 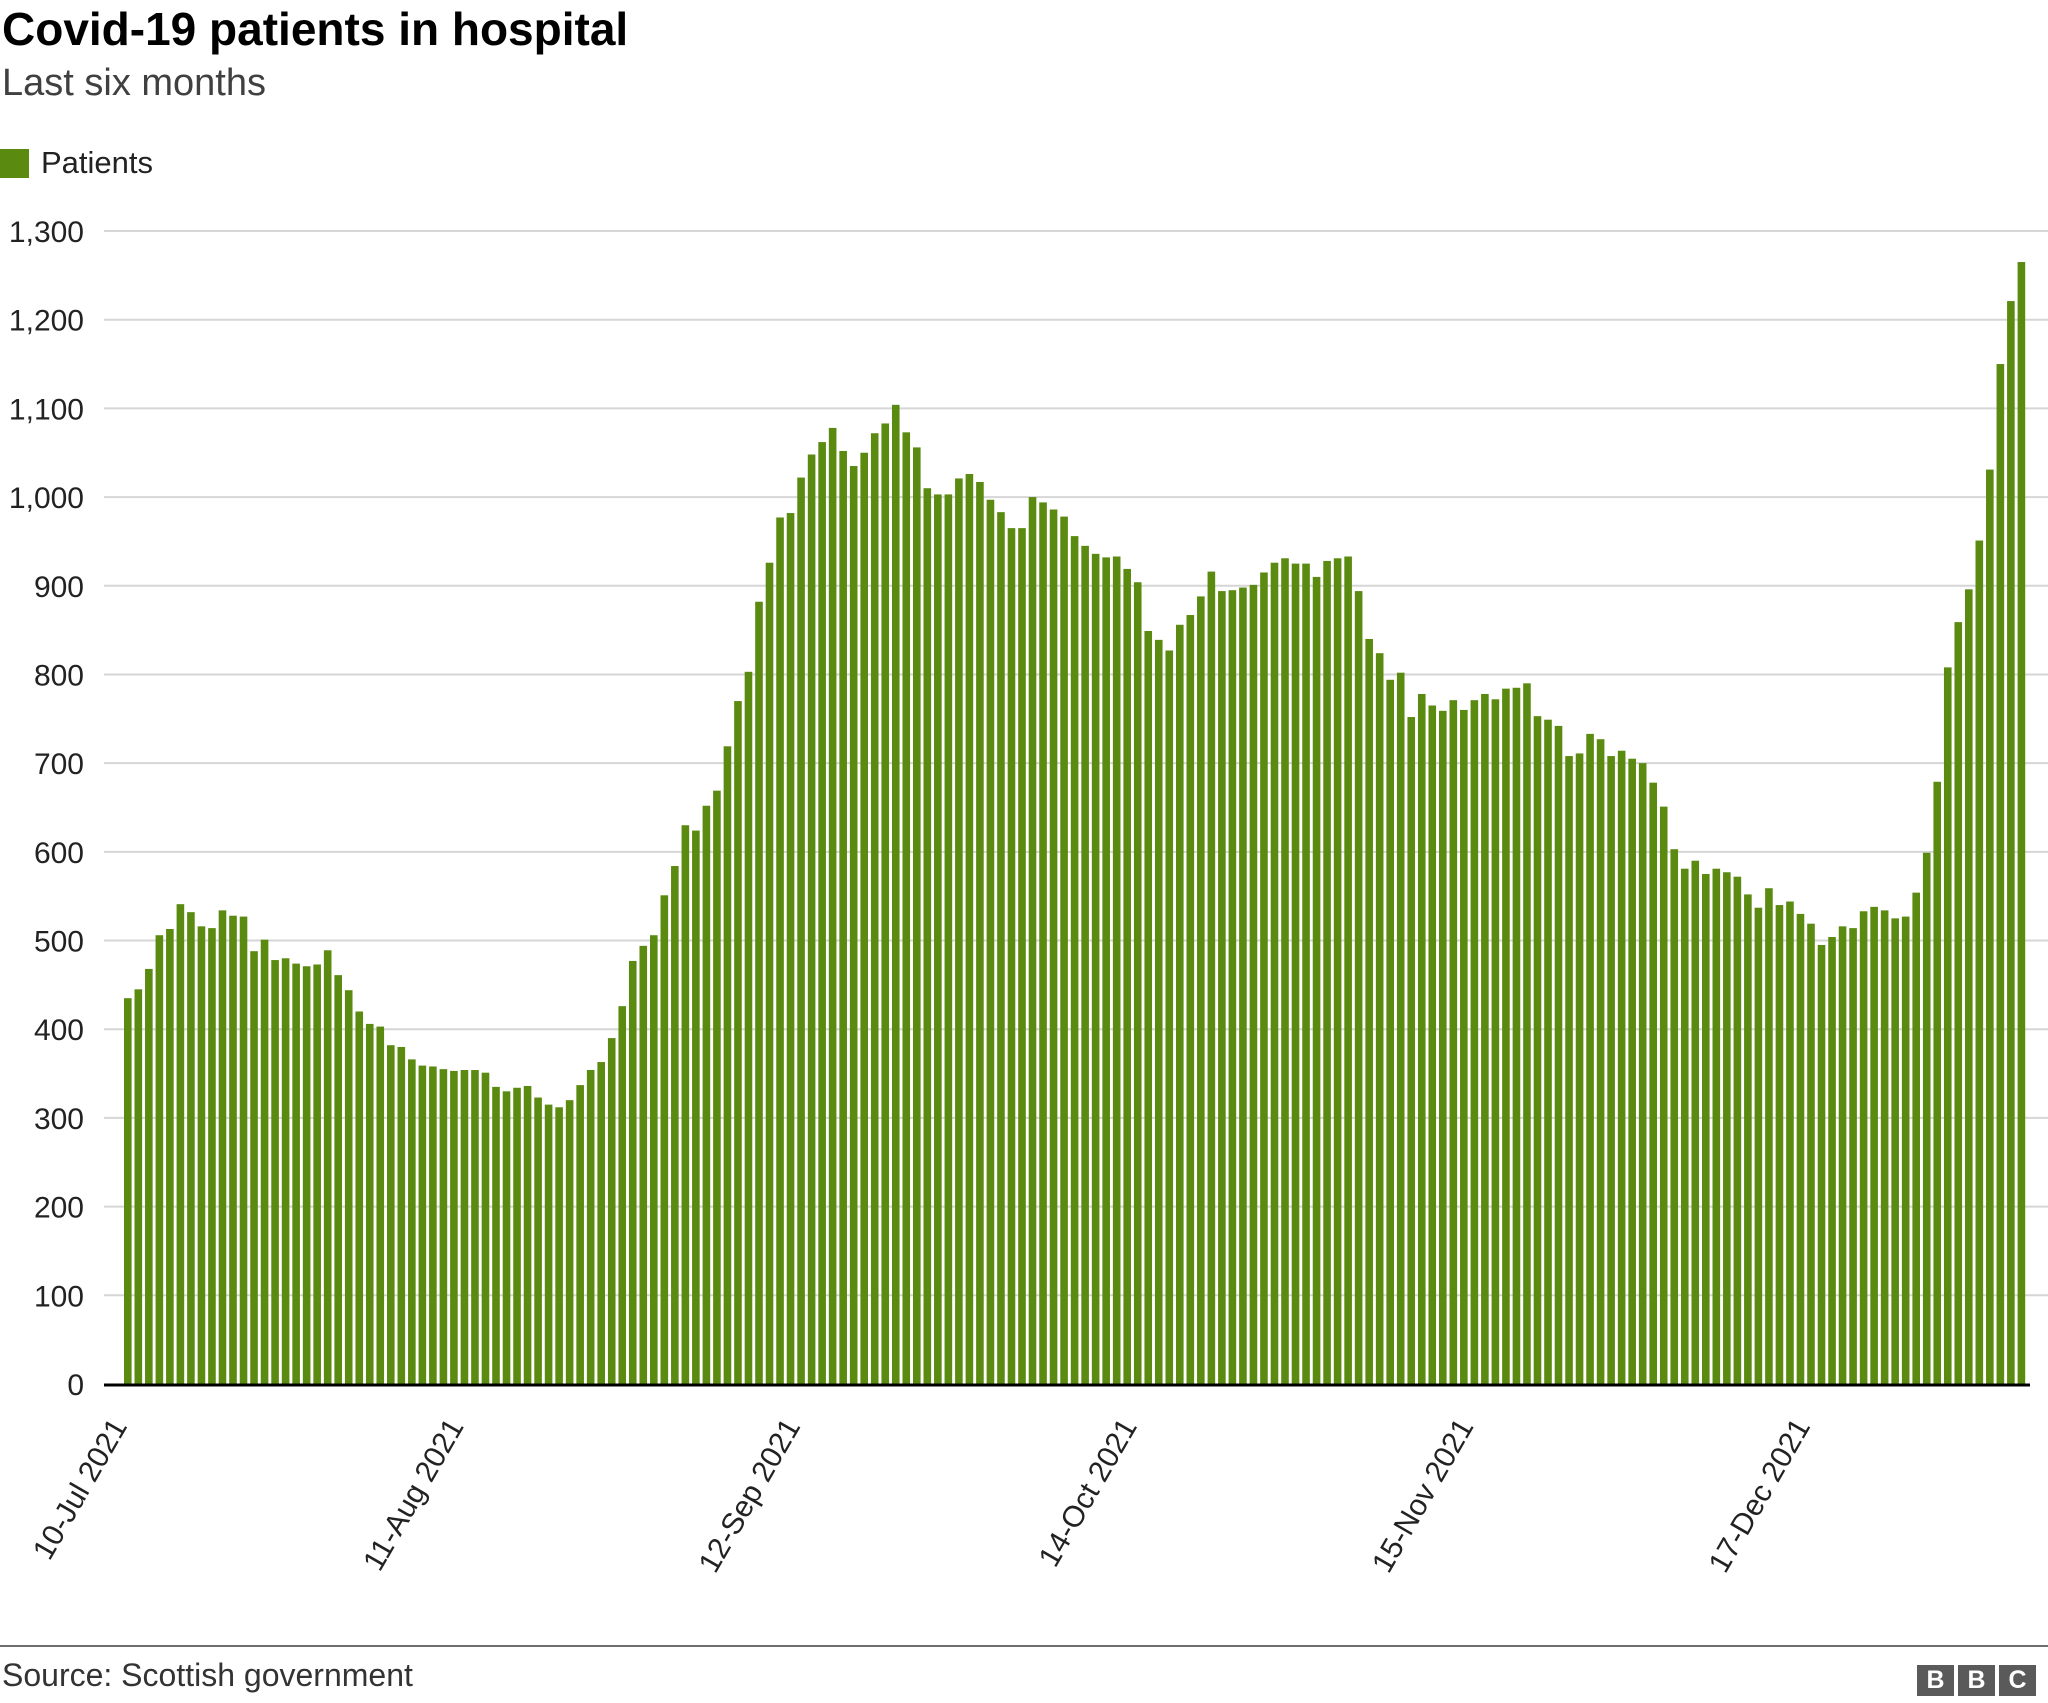 I want to click on source-note: Source: Scottish government, so click(x=207, y=1675).